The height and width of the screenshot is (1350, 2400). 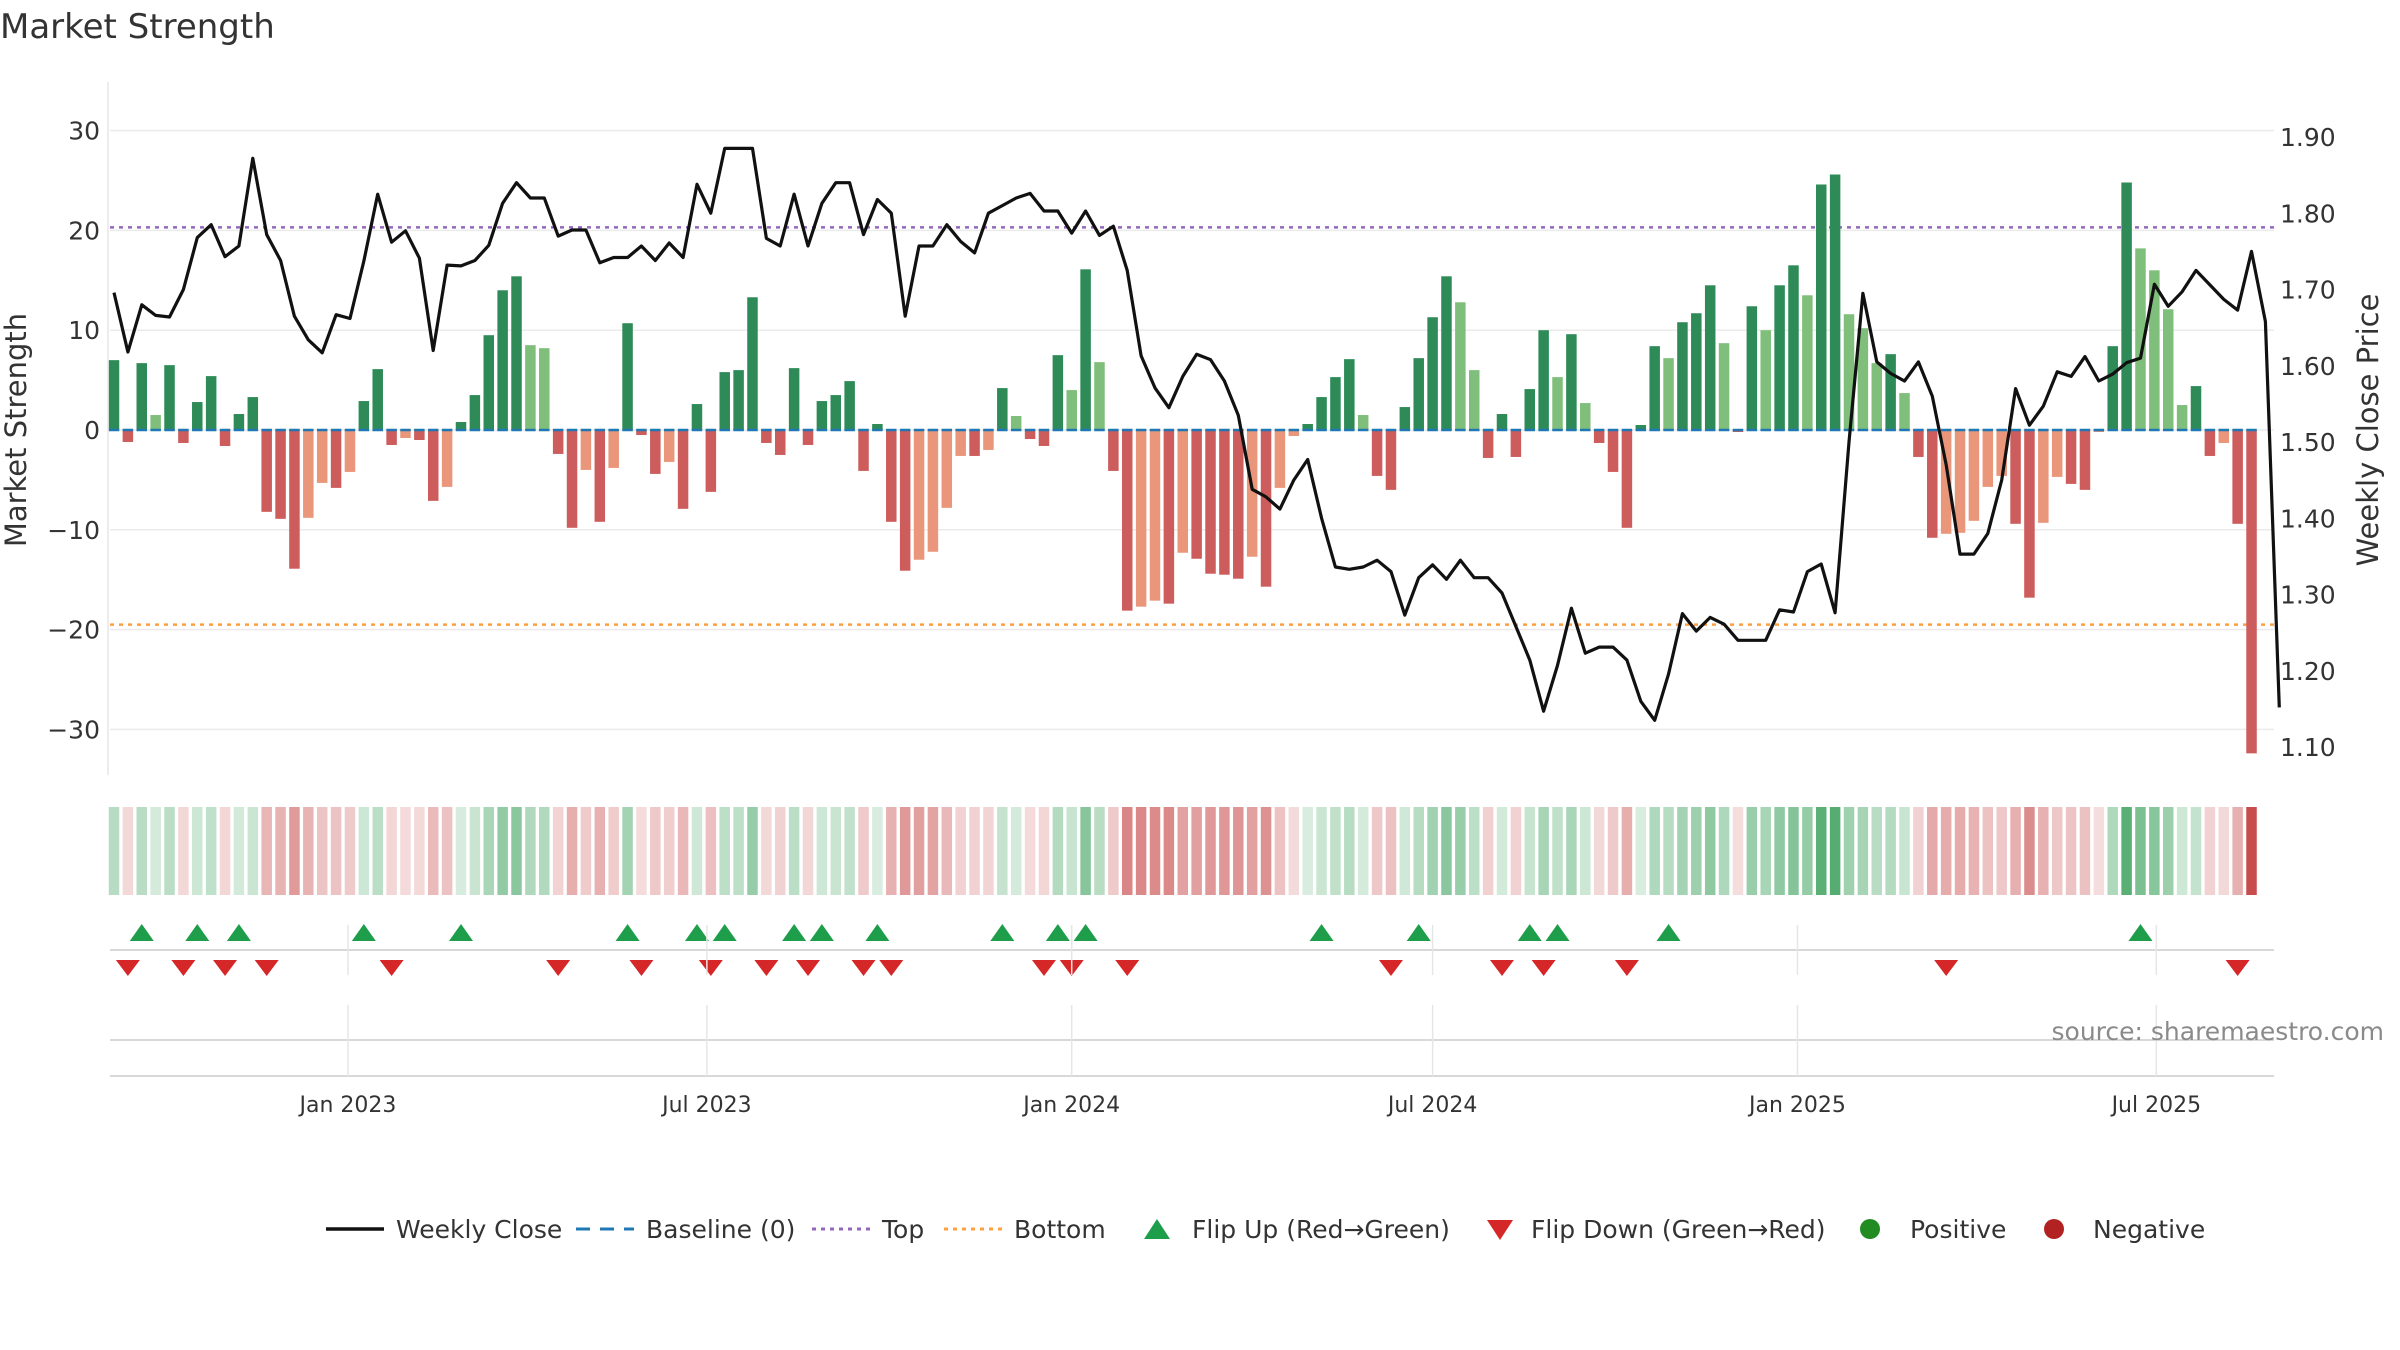 I want to click on x-tick-label: Jul 2024, so click(x=1432, y=1105).